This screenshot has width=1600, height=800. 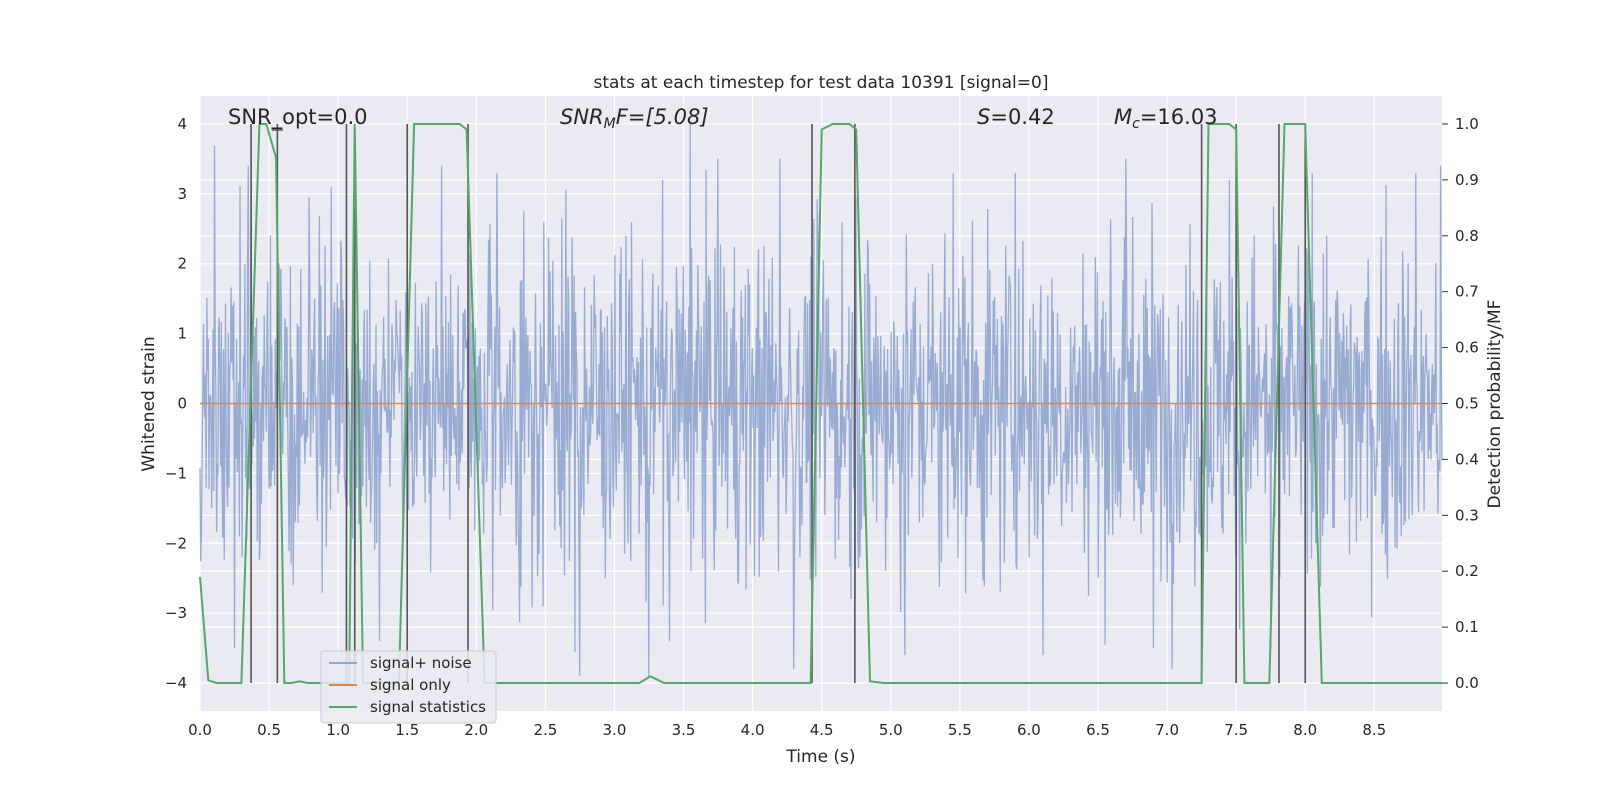 I want to click on y-tick-label: 4, so click(x=182, y=124).